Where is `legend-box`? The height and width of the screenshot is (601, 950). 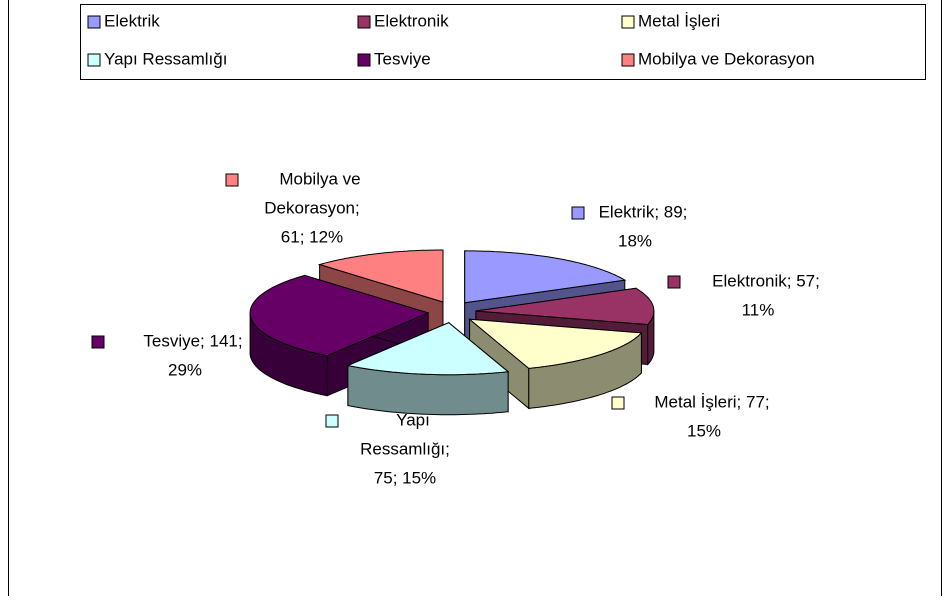 legend-box is located at coordinates (503, 42).